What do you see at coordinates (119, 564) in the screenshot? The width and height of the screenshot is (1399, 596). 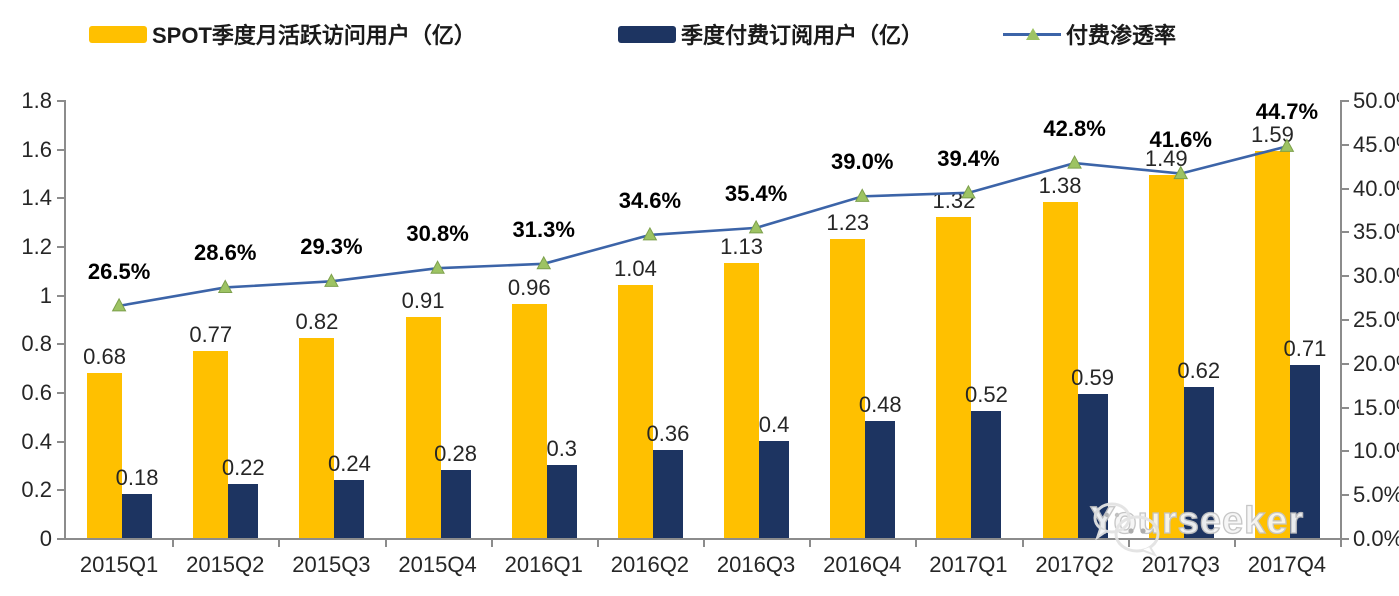 I see `x-axis-category-label: 2015Q1` at bounding box center [119, 564].